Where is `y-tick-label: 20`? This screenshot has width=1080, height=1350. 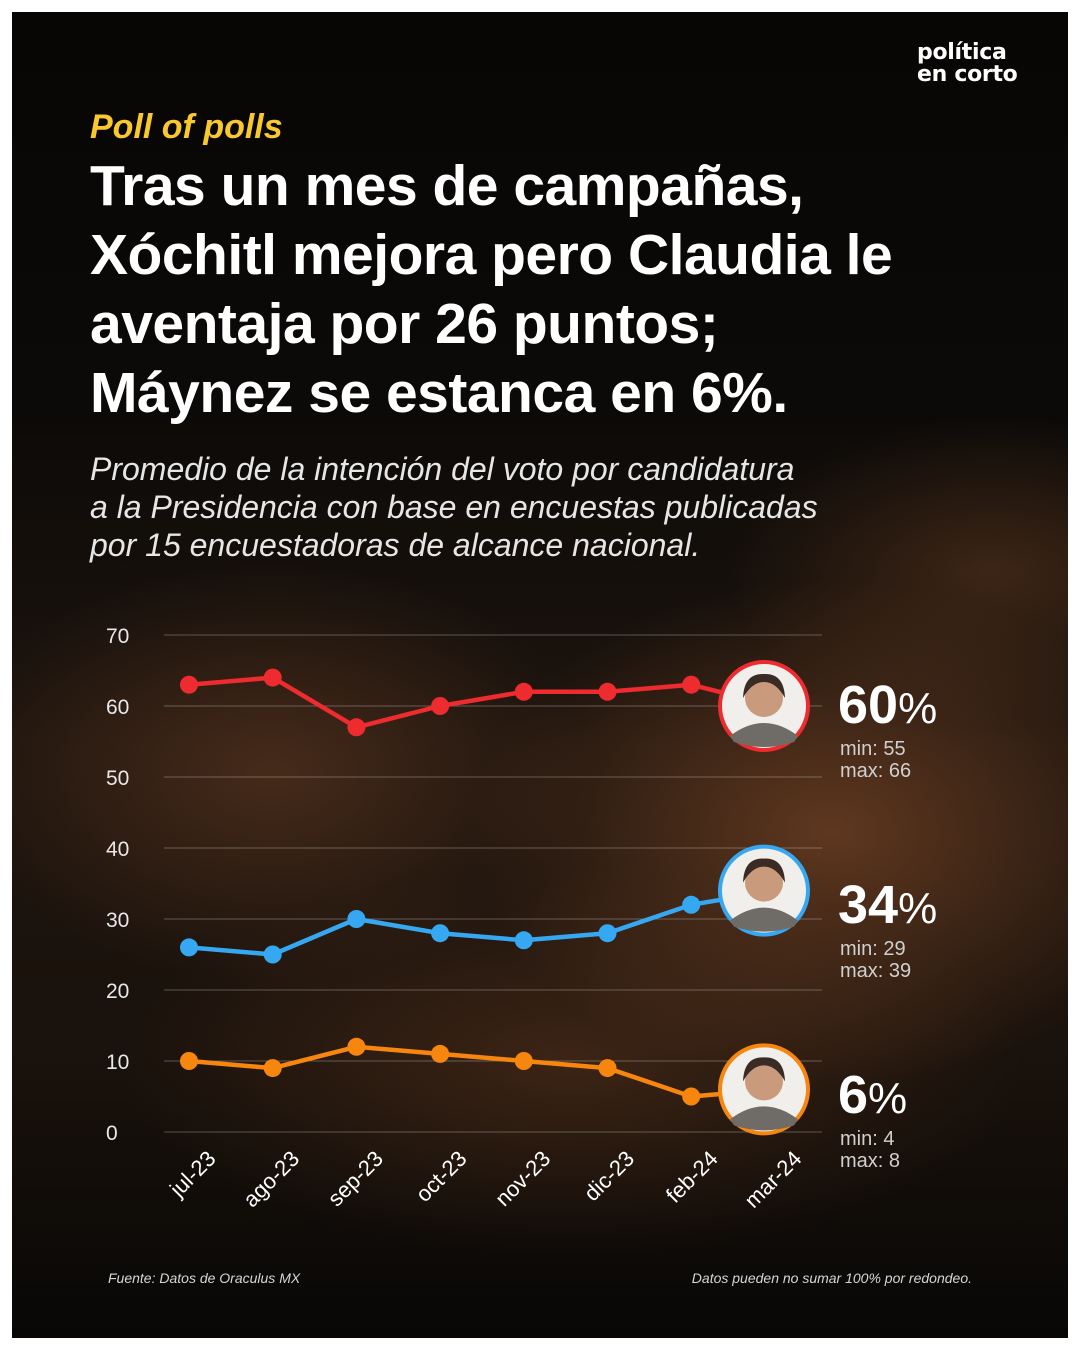 y-tick-label: 20 is located at coordinates (117, 991).